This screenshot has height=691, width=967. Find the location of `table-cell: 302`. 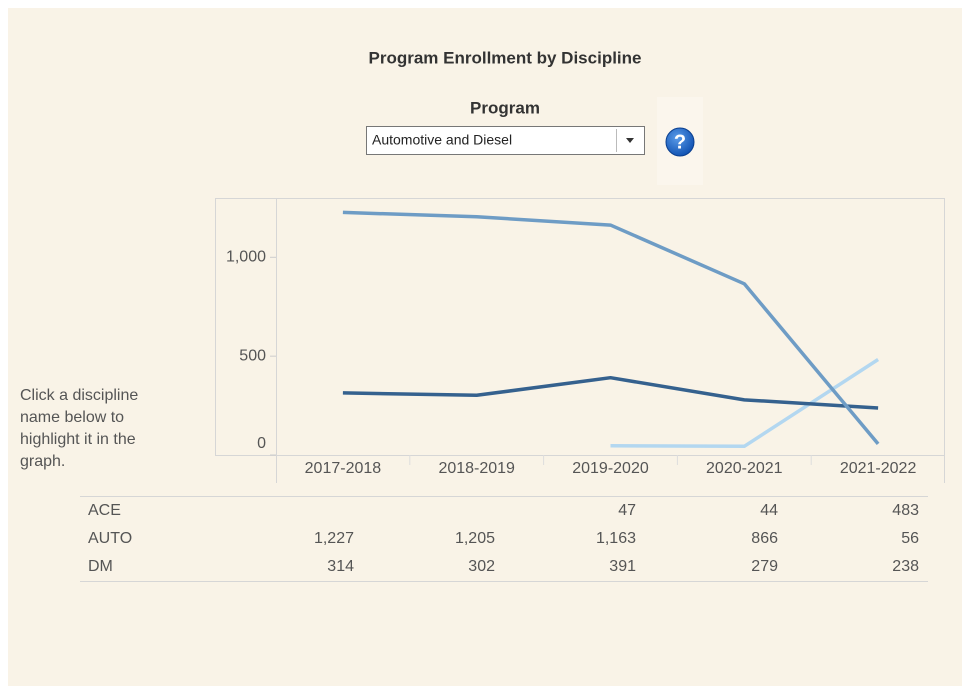

table-cell: 302 is located at coordinates (481, 566).